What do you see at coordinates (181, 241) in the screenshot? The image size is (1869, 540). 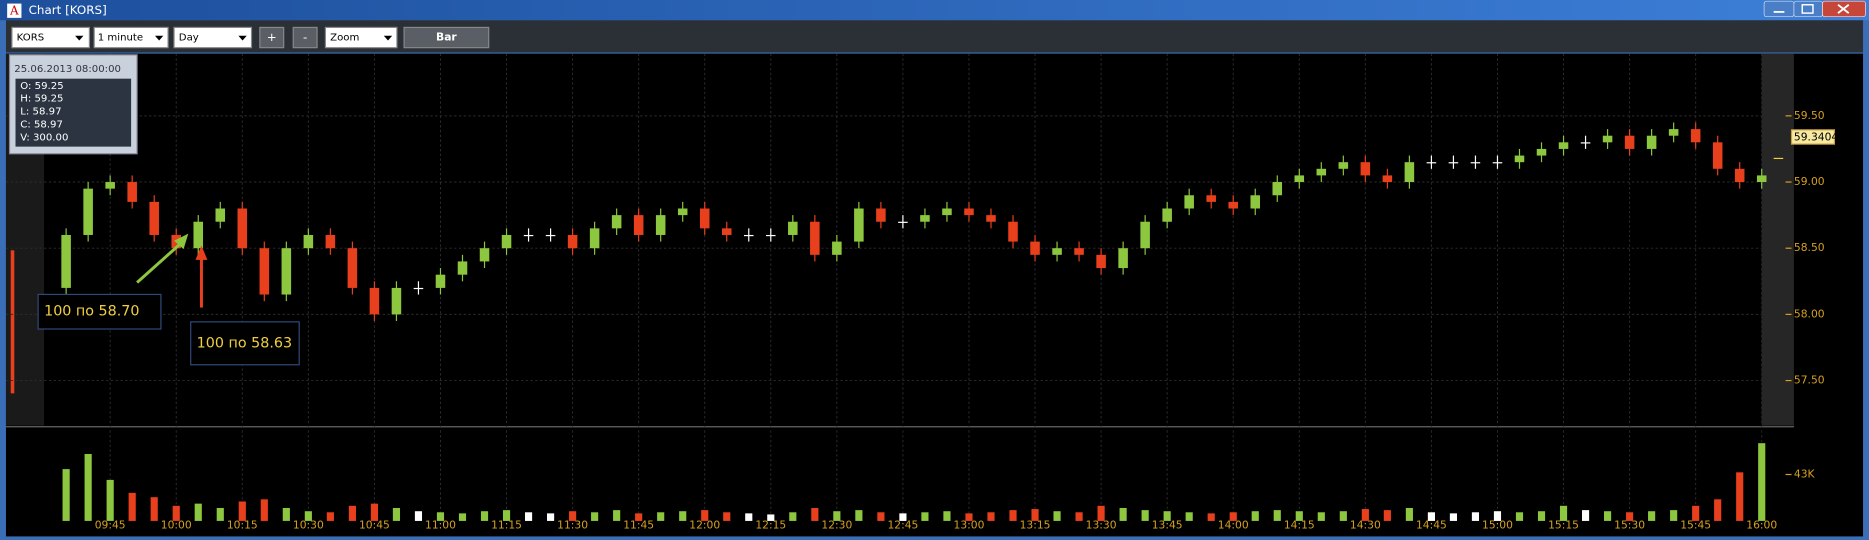 I see `buy-arrow-head` at bounding box center [181, 241].